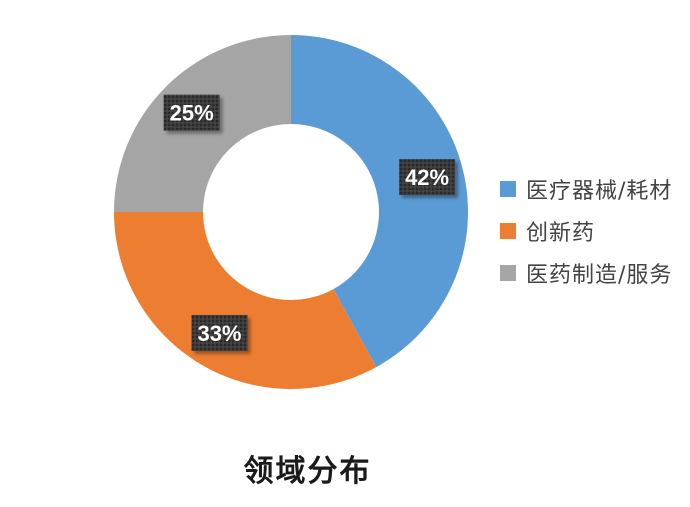 The width and height of the screenshot is (690, 507). I want to click on data-label-text: 33%, so click(219, 333).